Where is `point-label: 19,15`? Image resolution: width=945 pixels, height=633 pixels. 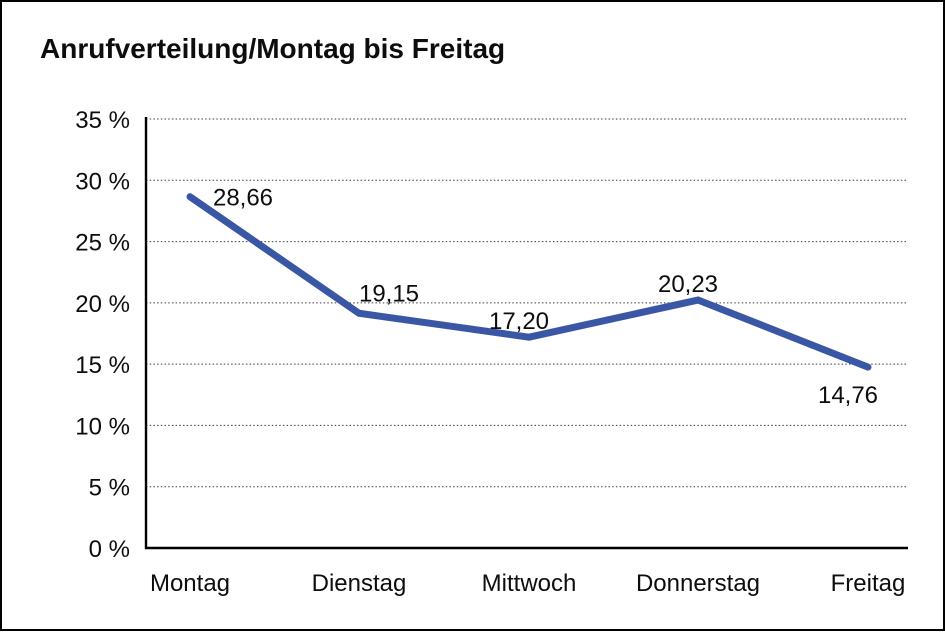
point-label: 19,15 is located at coordinates (389, 293).